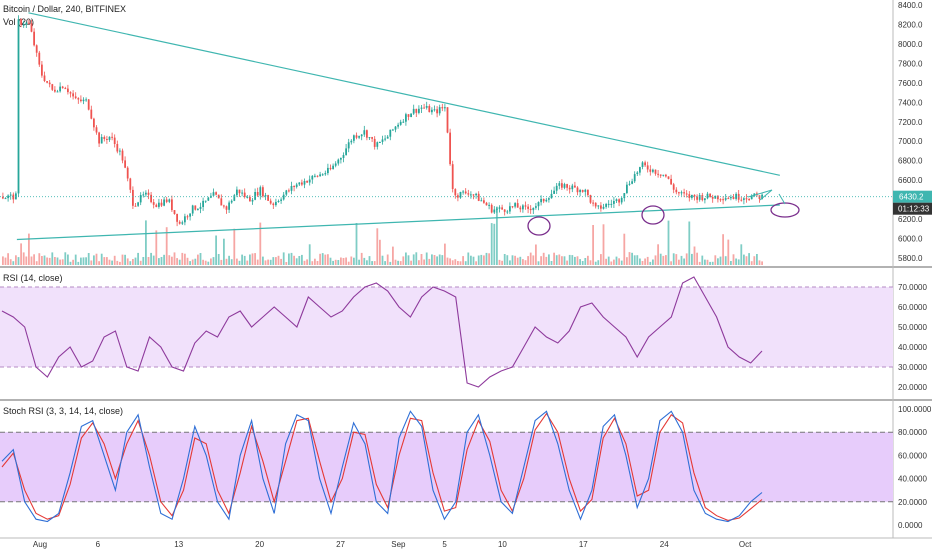 The image size is (932, 555). Describe the element at coordinates (910, 63) in the screenshot. I see `price-axis-label: 7800.0` at that location.